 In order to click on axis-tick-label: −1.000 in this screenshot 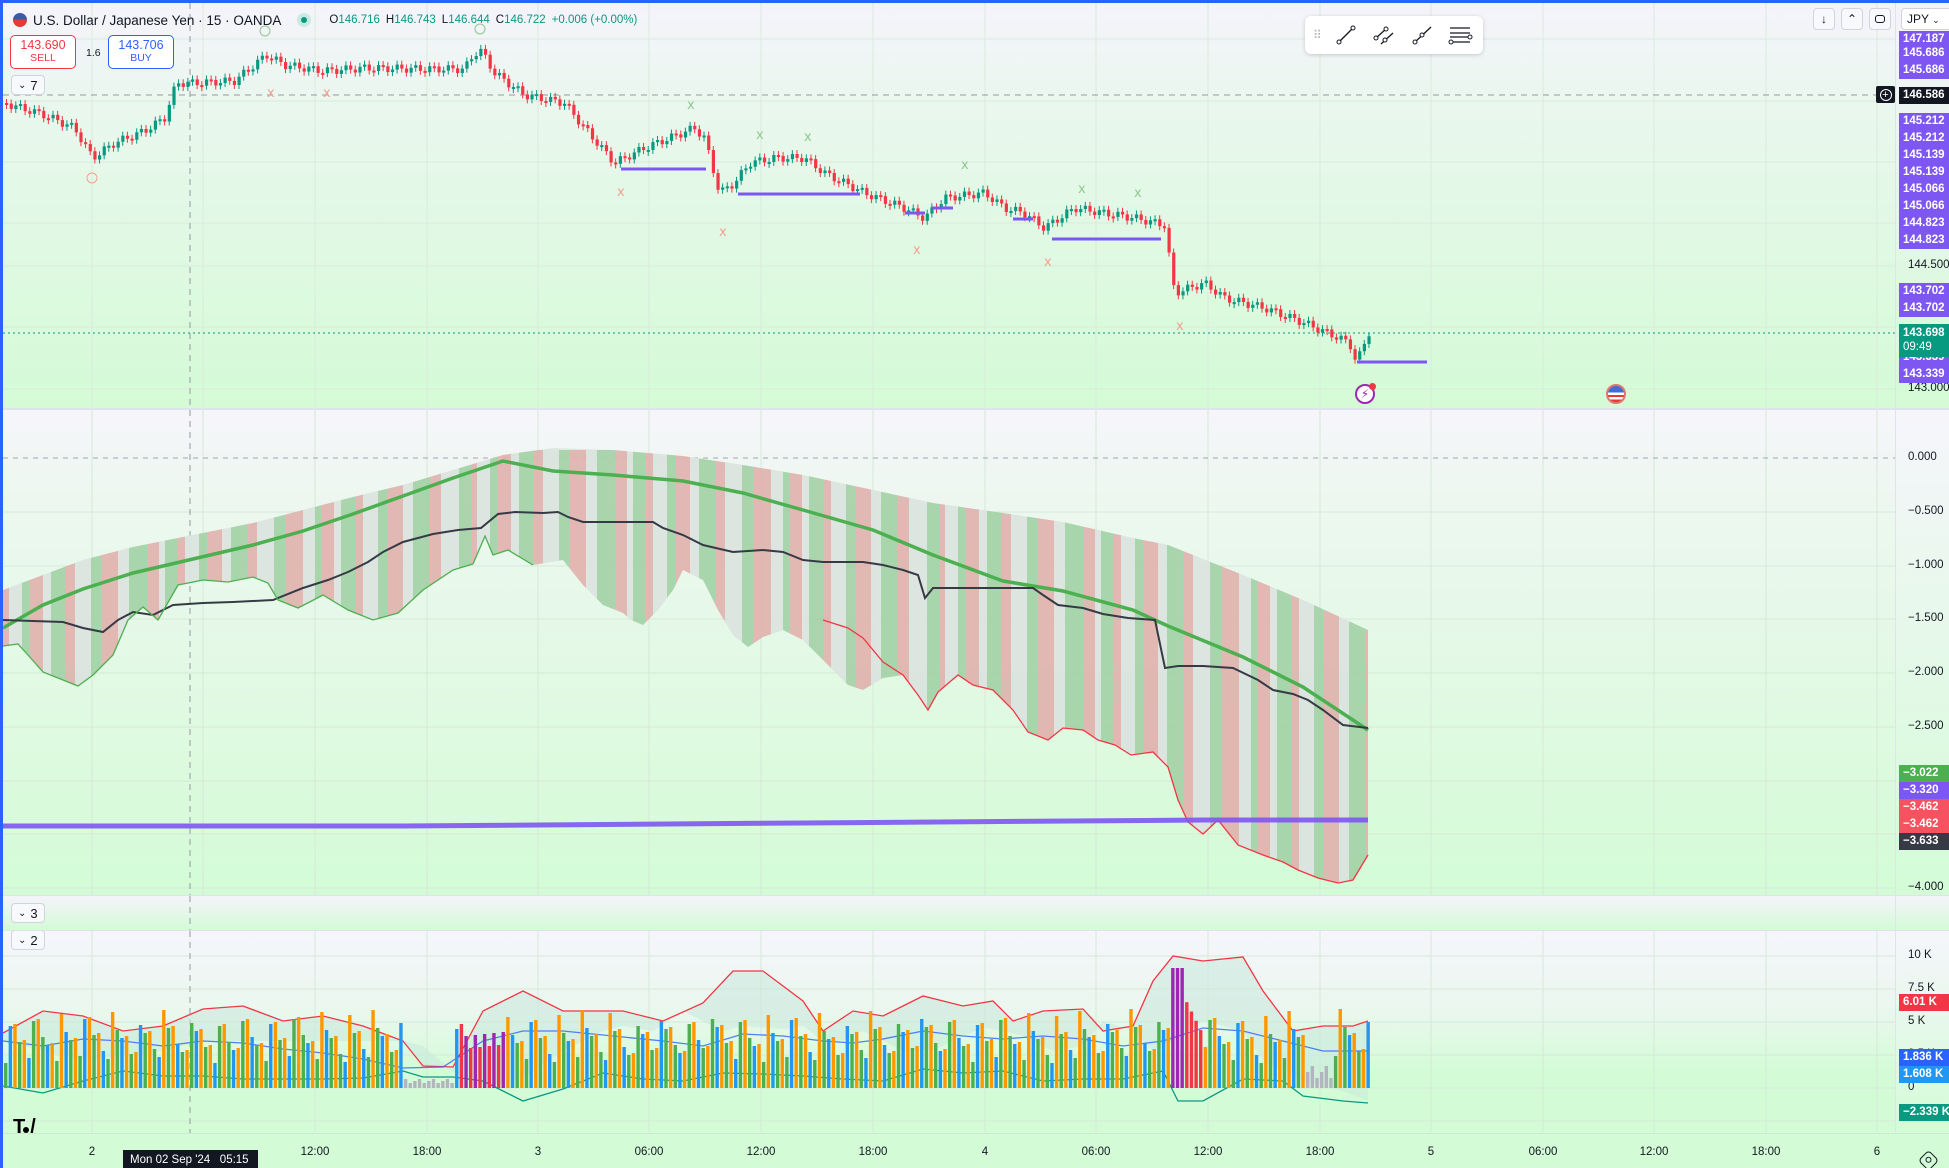, I will do `click(1926, 565)`.